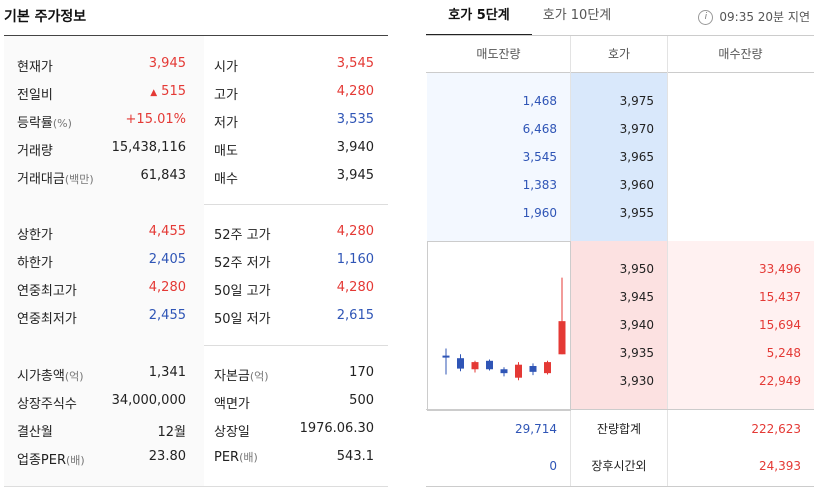 Image resolution: width=820 pixels, height=496 pixels. Describe the element at coordinates (636, 325) in the screenshot. I see `bid-price-cell: 3,940` at that location.